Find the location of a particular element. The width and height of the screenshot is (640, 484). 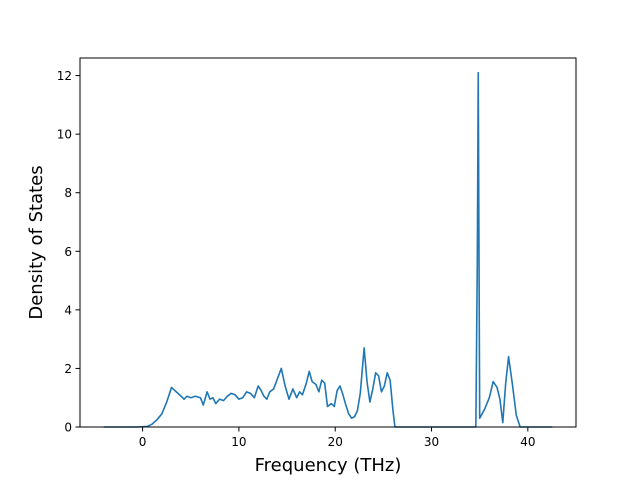

y-axis-label: Density of States is located at coordinates (36, 242).